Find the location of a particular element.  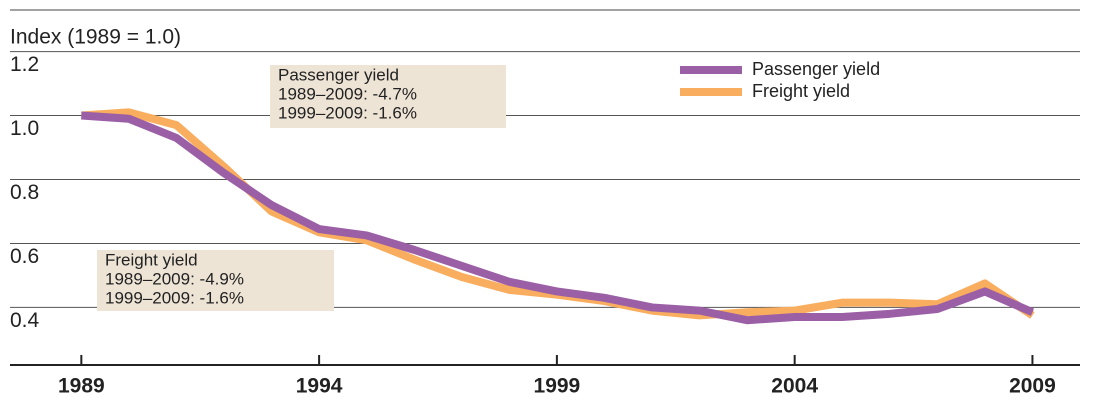

legend-label: Passenger yield is located at coordinates (816, 69).